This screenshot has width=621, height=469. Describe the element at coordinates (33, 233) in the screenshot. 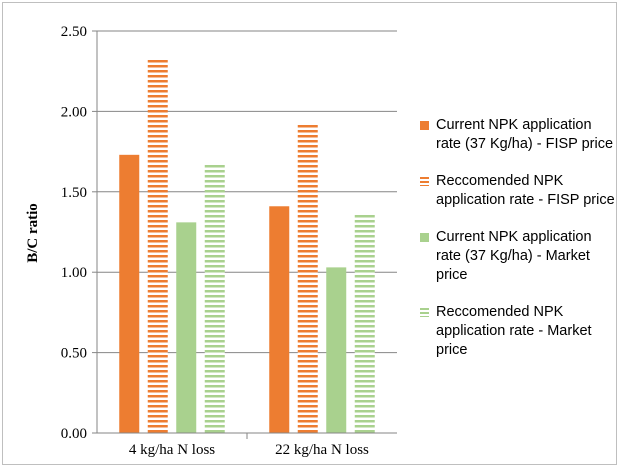

I see `y-axis-label: B/C ratio` at that location.